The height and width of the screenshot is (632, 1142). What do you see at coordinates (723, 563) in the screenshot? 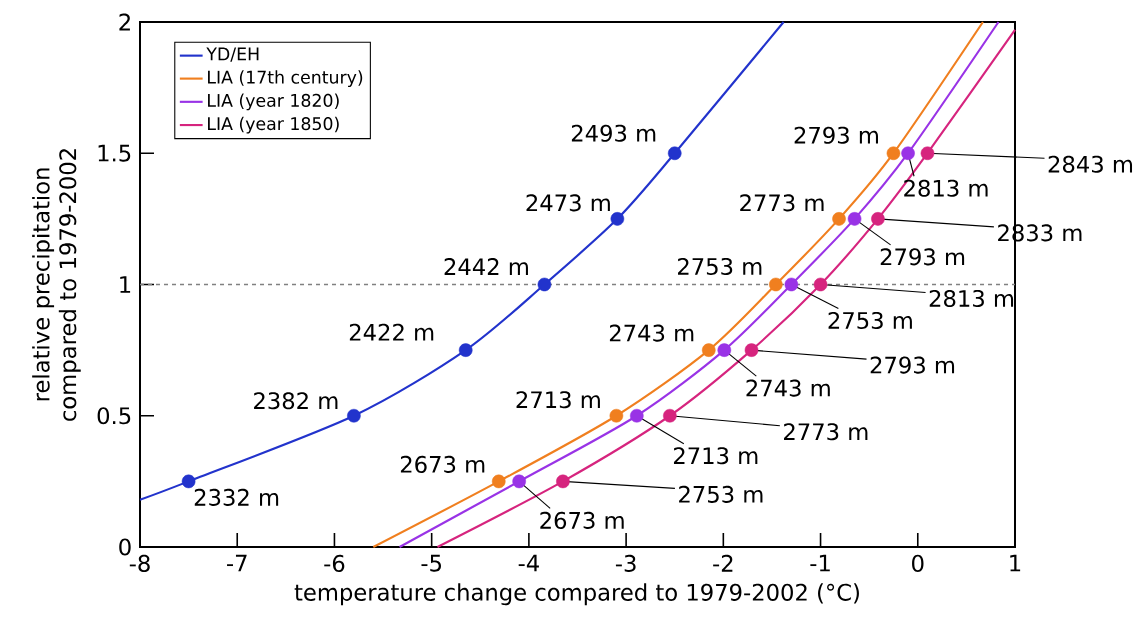
I see `x-tick-label: -2` at bounding box center [723, 563].